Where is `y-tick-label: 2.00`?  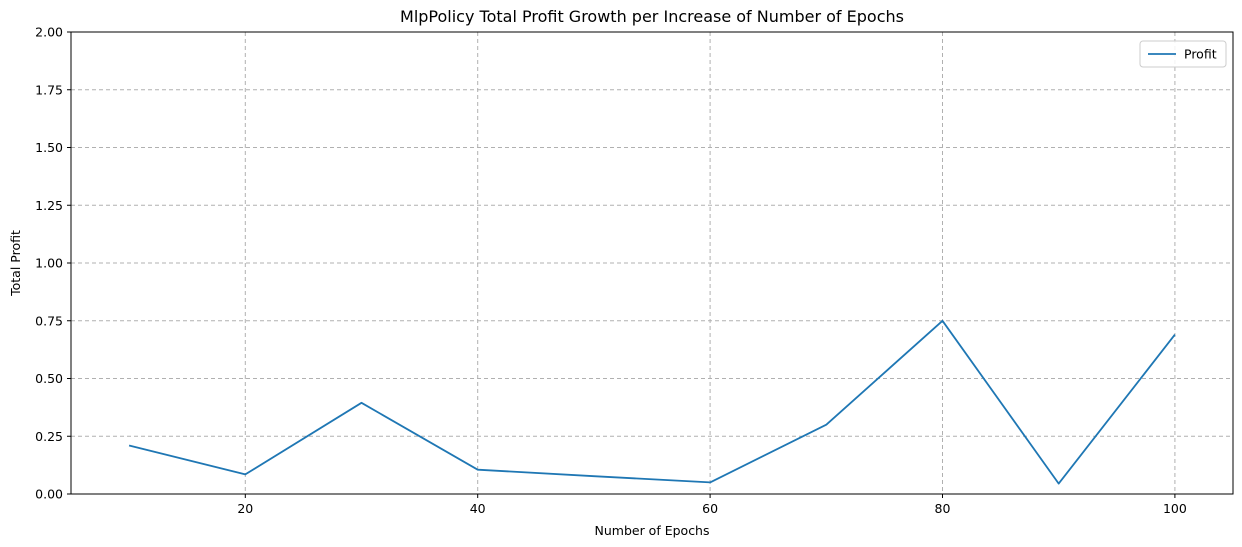
y-tick-label: 2.00 is located at coordinates (49, 32).